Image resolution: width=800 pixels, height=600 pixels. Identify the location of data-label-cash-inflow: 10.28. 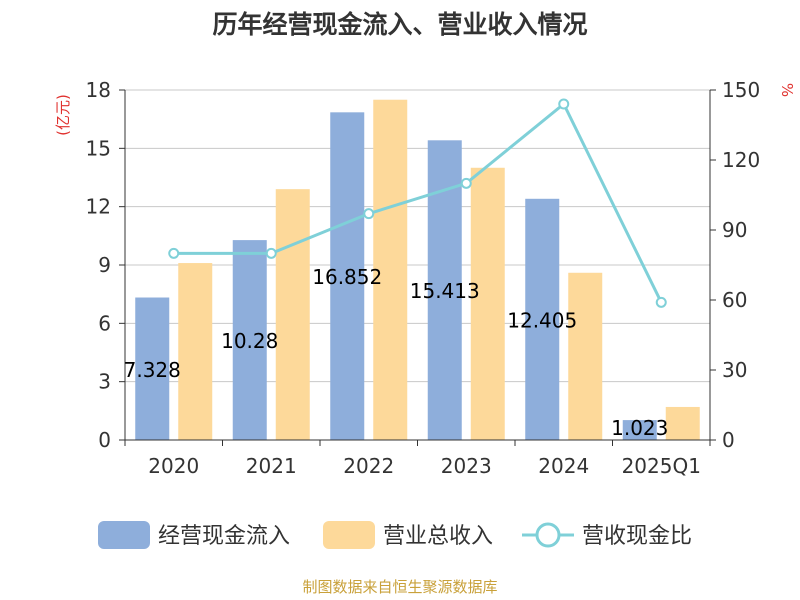
(249, 341).